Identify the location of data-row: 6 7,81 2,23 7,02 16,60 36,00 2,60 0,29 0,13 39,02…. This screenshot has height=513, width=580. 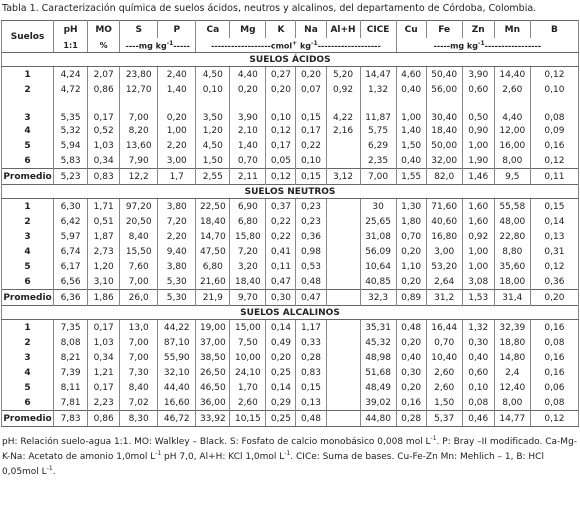
(290, 403).